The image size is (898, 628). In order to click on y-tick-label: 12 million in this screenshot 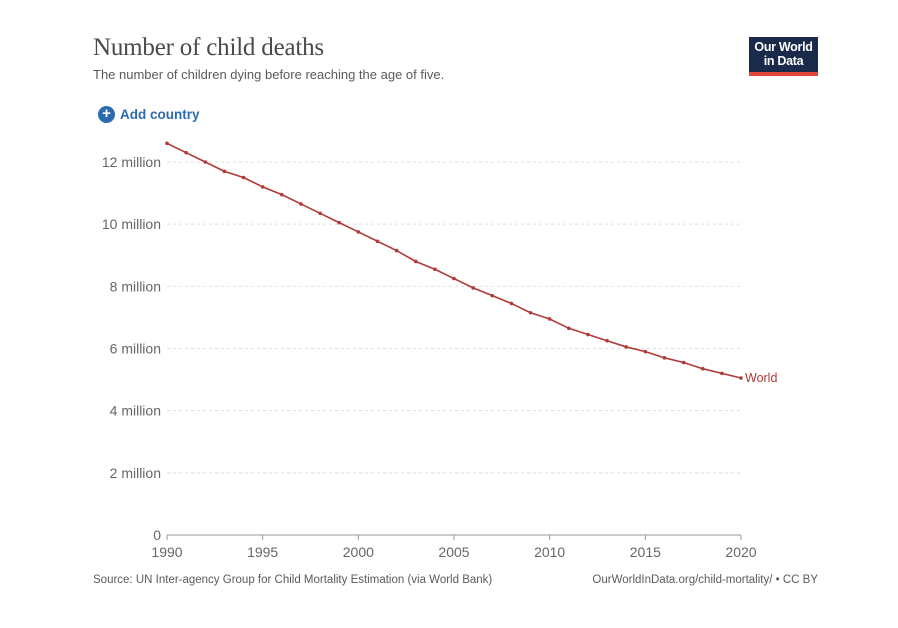, I will do `click(131, 162)`.